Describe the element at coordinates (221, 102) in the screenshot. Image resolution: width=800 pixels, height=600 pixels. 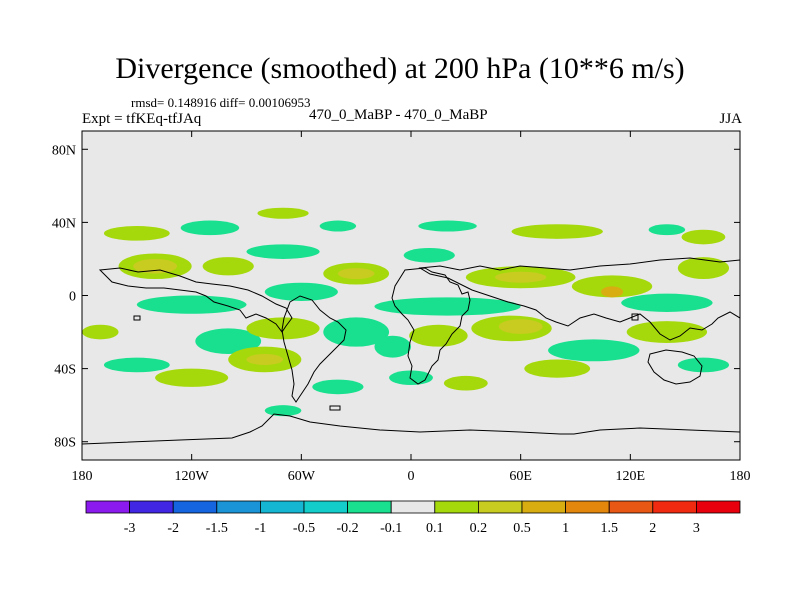
I see `stats-line: rmsd= 0.148916 diff= 0.00106953` at that location.